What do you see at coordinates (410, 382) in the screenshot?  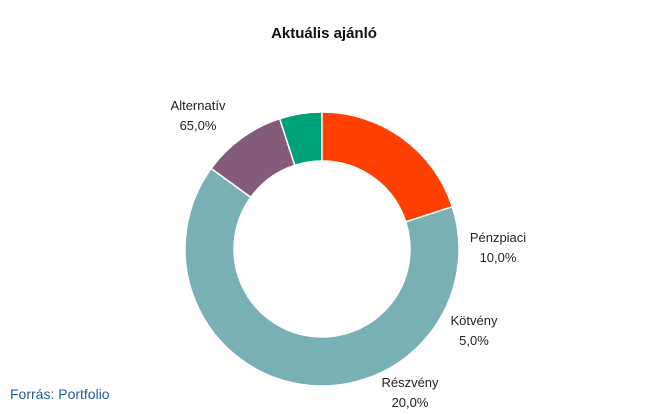 I see `slice-label: Részvény` at bounding box center [410, 382].